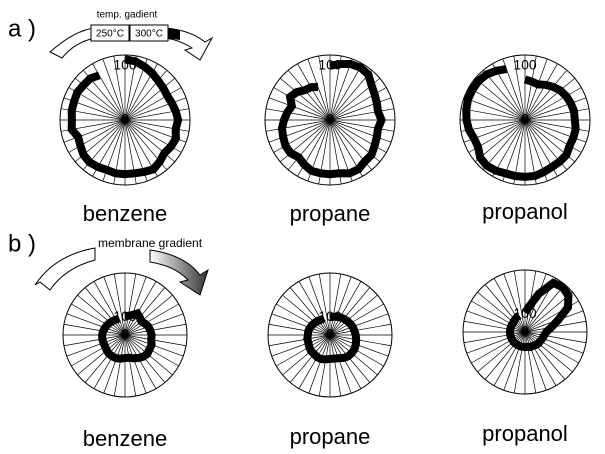  Describe the element at coordinates (525, 65) in the screenshot. I see `r-tick-label: 100` at that location.